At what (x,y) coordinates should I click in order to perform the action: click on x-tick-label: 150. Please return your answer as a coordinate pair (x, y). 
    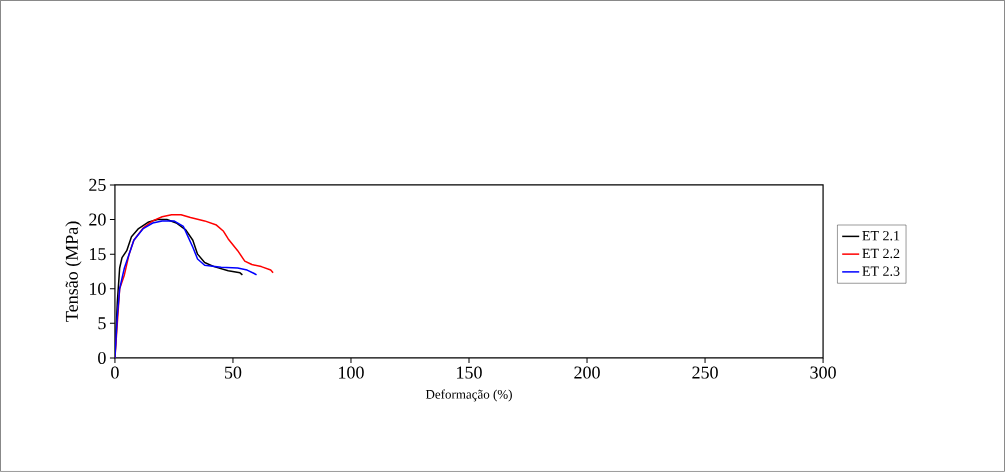
    Looking at the image, I should click on (469, 372).